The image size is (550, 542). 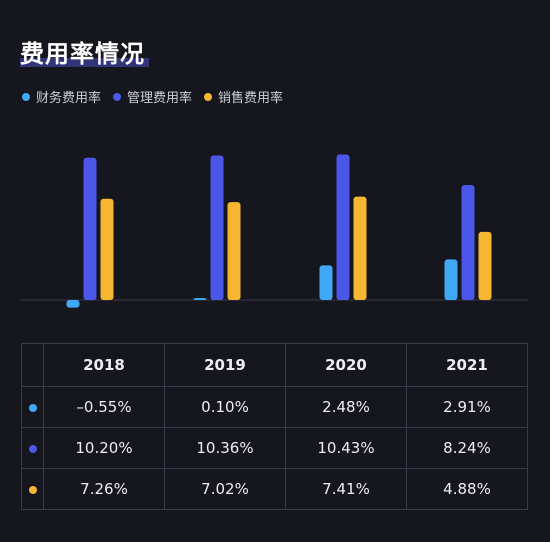 I want to click on chart-title: 费用率情况, so click(x=82, y=54).